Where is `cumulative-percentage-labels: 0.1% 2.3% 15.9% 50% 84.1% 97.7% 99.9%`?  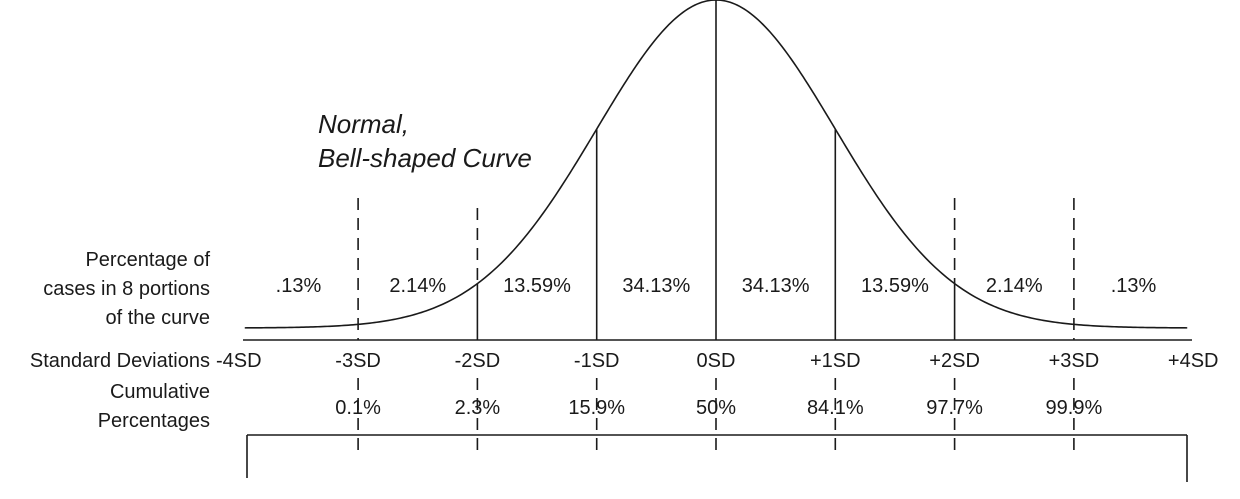 cumulative-percentage-labels: 0.1% 2.3% 15.9% 50% 84.1% 97.7% 99.9% is located at coordinates (718, 408).